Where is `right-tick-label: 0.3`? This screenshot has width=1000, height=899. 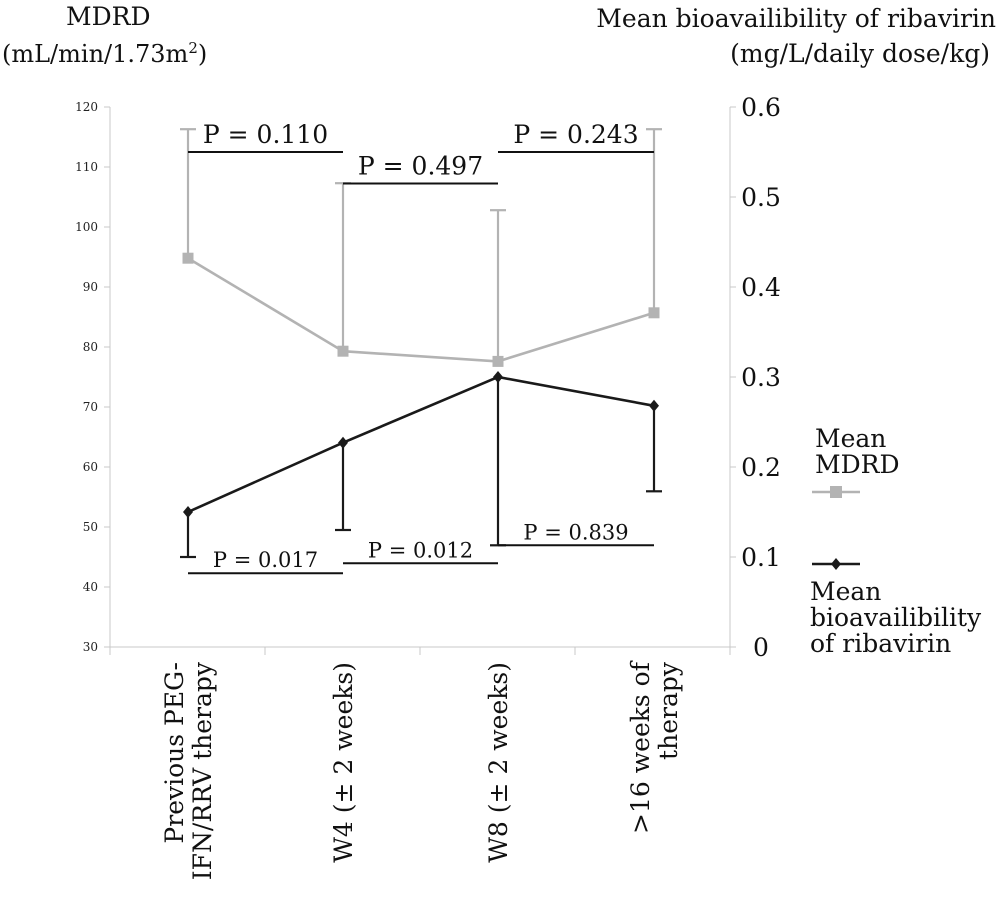
right-tick-label: 0.3 is located at coordinates (761, 377).